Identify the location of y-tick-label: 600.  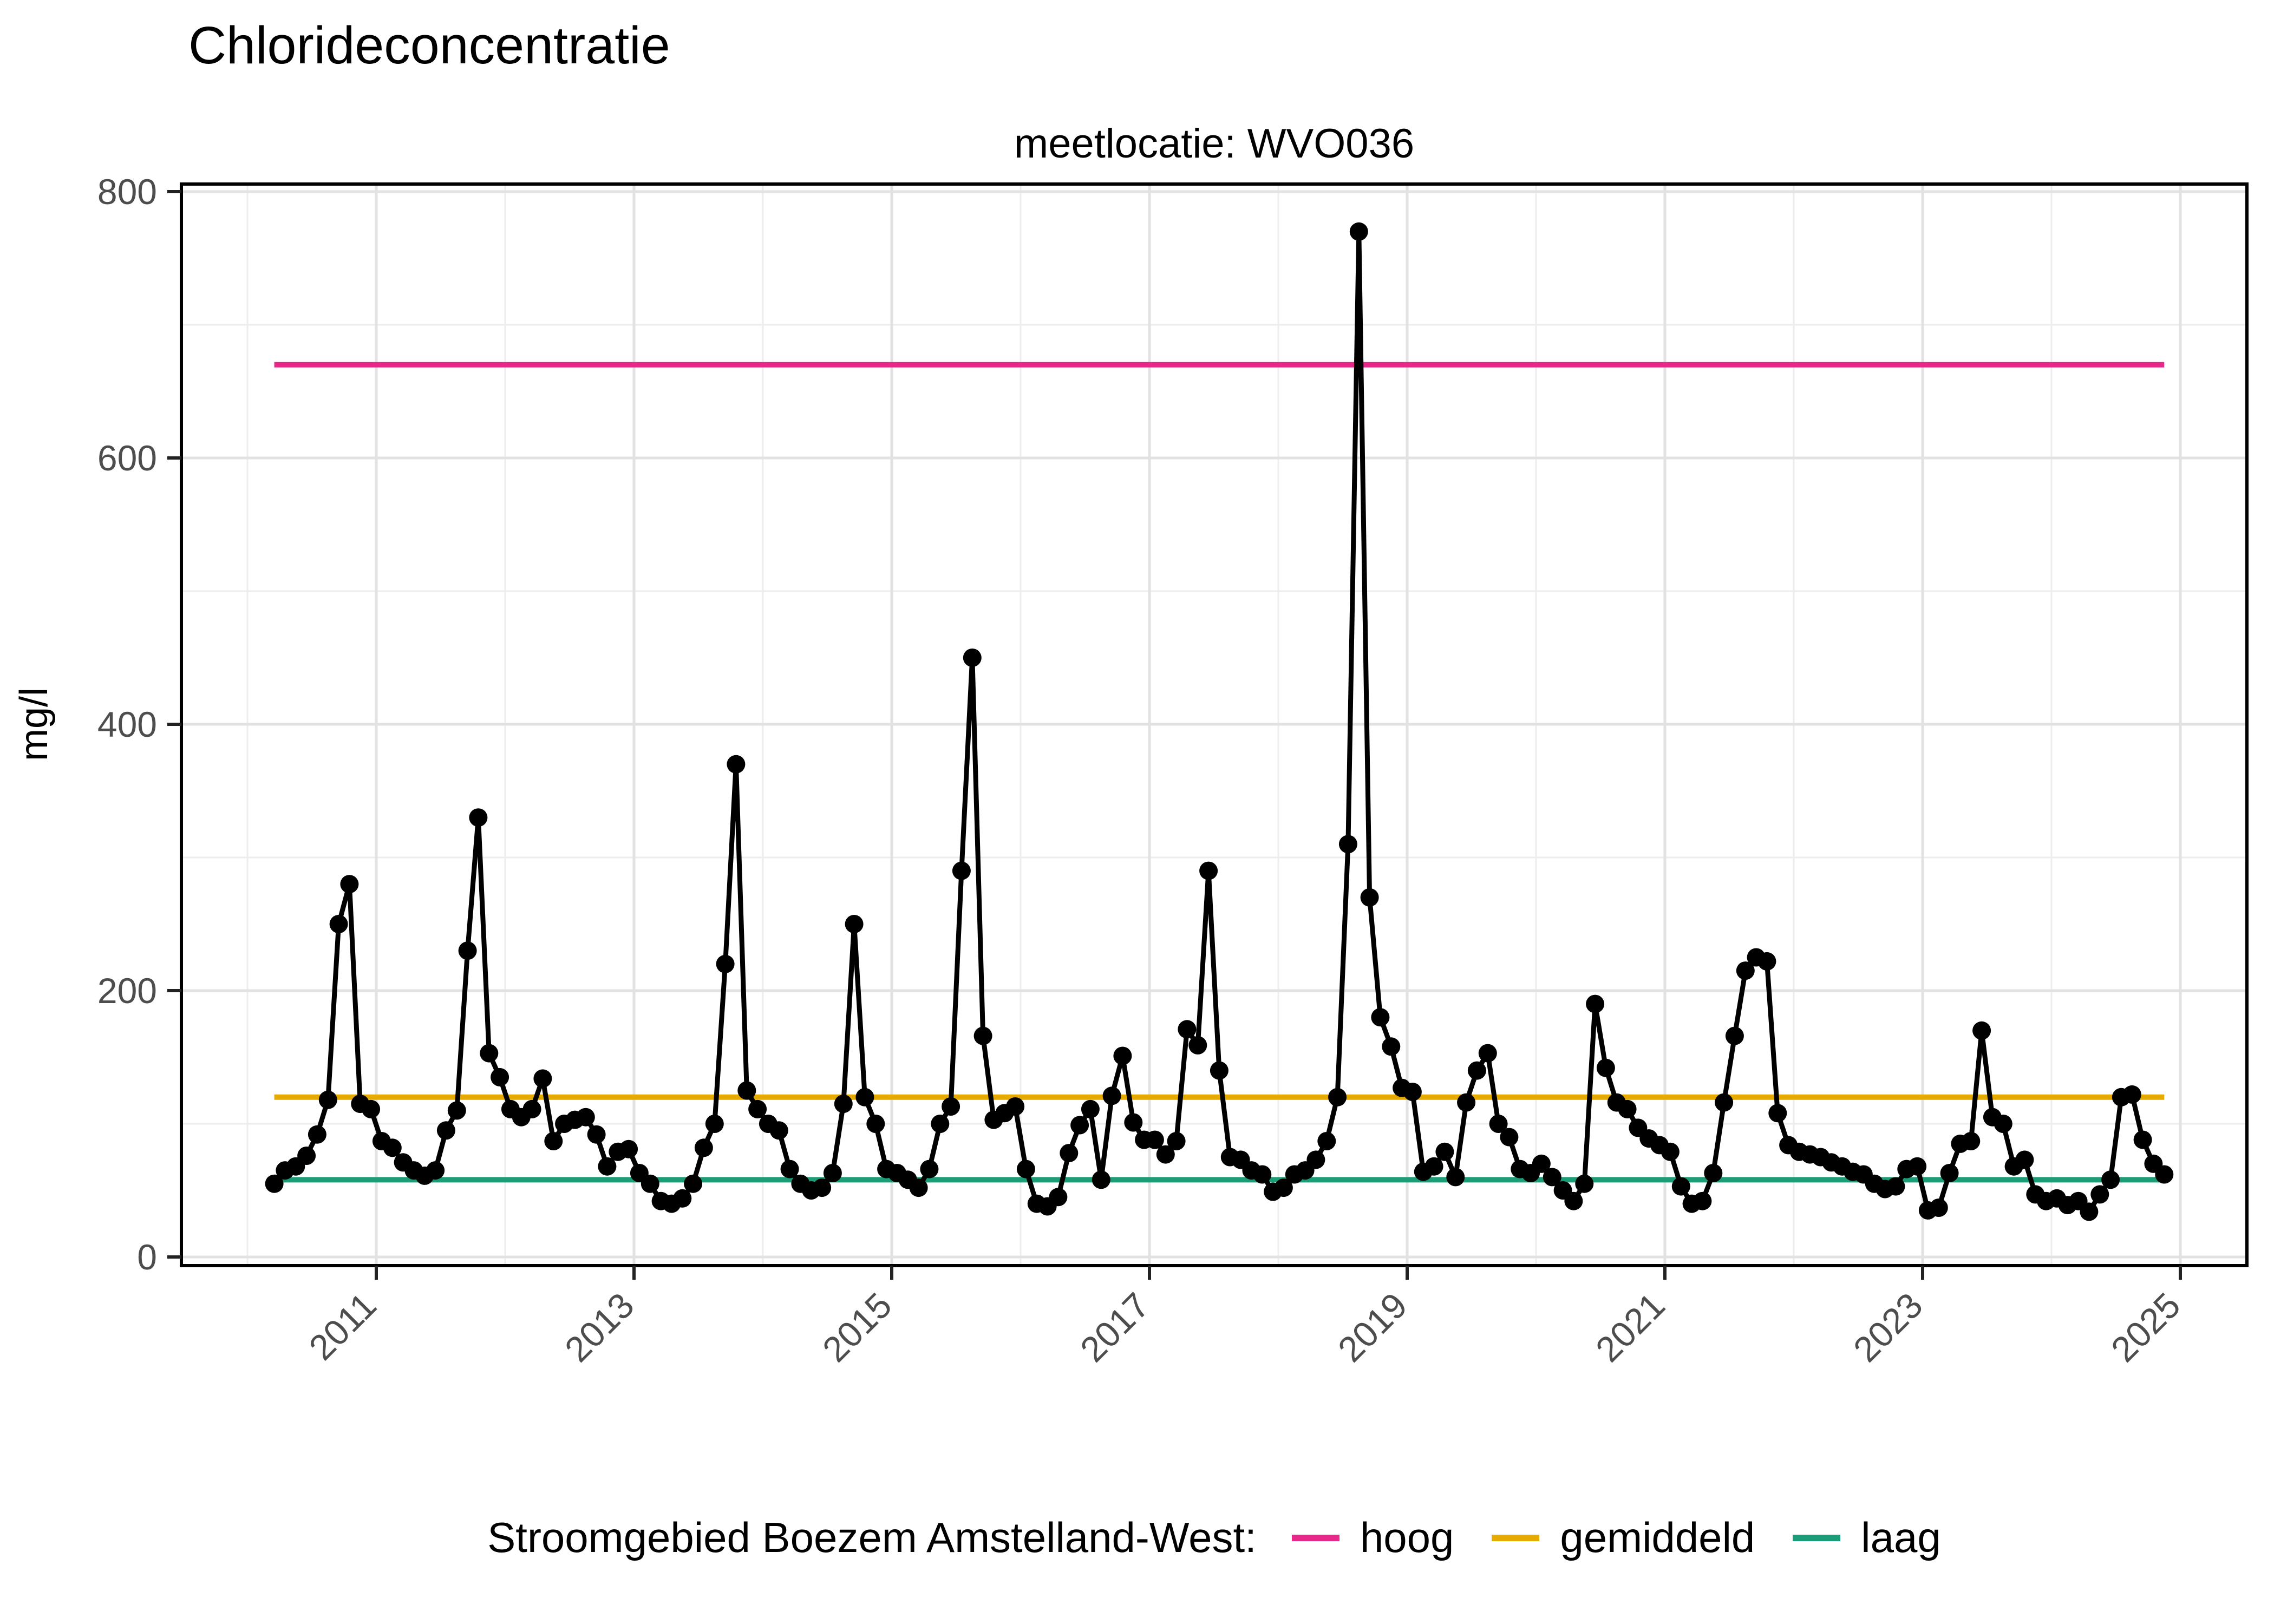
(127, 458).